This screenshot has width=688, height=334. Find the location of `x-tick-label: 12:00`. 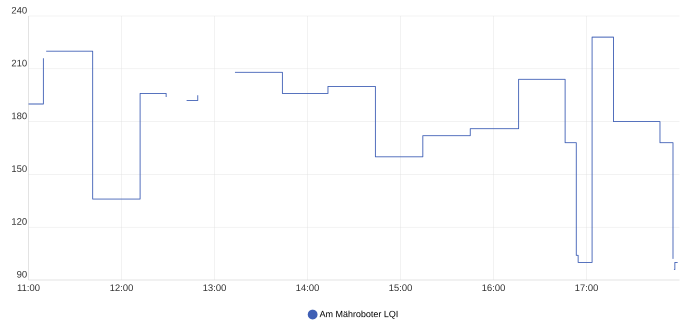

x-tick-label: 12:00 is located at coordinates (121, 288).